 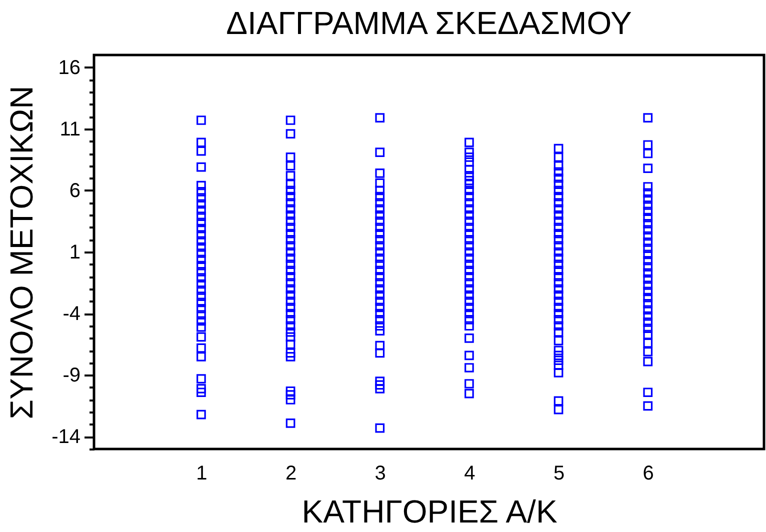 What do you see at coordinates (380, 473) in the screenshot?
I see `x-tick-label: 3` at bounding box center [380, 473].